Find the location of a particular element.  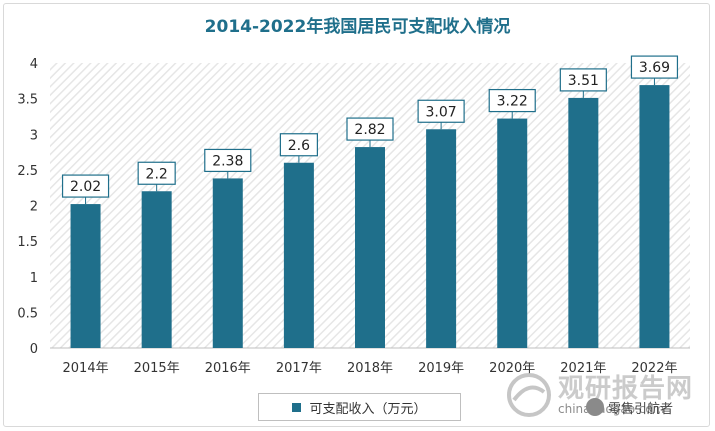

watermark-url: chinabaogao.com is located at coordinates (611, 409).